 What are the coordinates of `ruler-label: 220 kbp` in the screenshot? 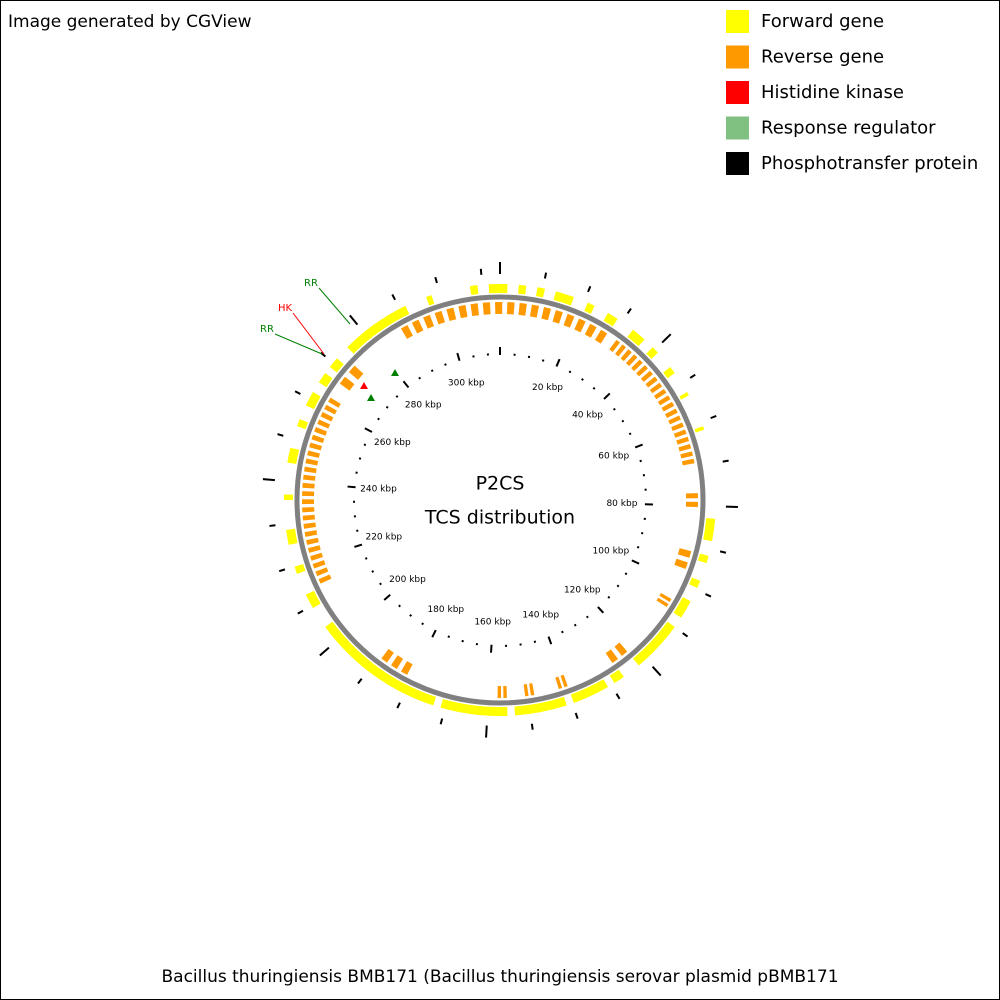 It's located at (383, 538).